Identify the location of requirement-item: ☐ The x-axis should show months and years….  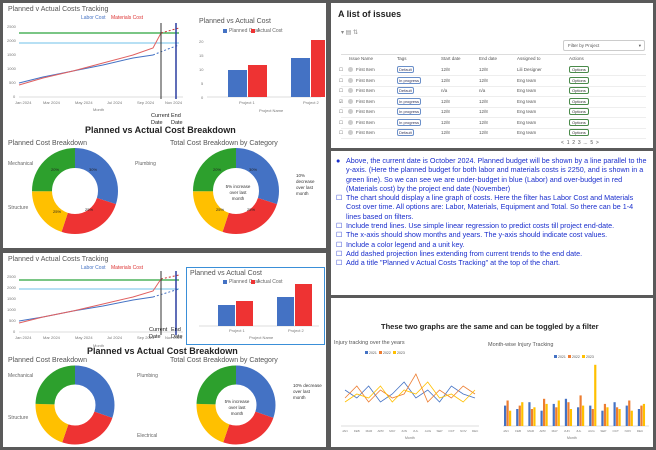
(472, 235).